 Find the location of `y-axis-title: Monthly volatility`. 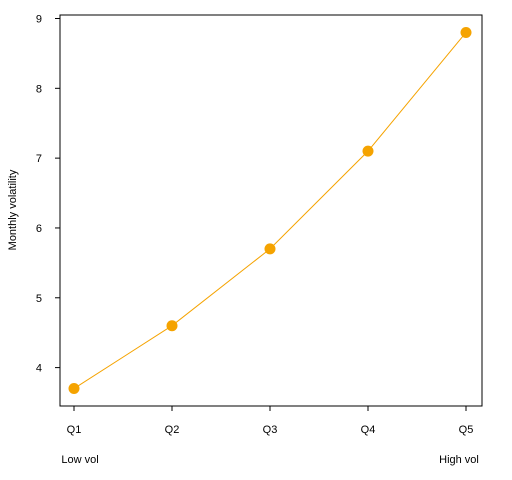

y-axis-title: Monthly volatility is located at coordinates (13, 209).